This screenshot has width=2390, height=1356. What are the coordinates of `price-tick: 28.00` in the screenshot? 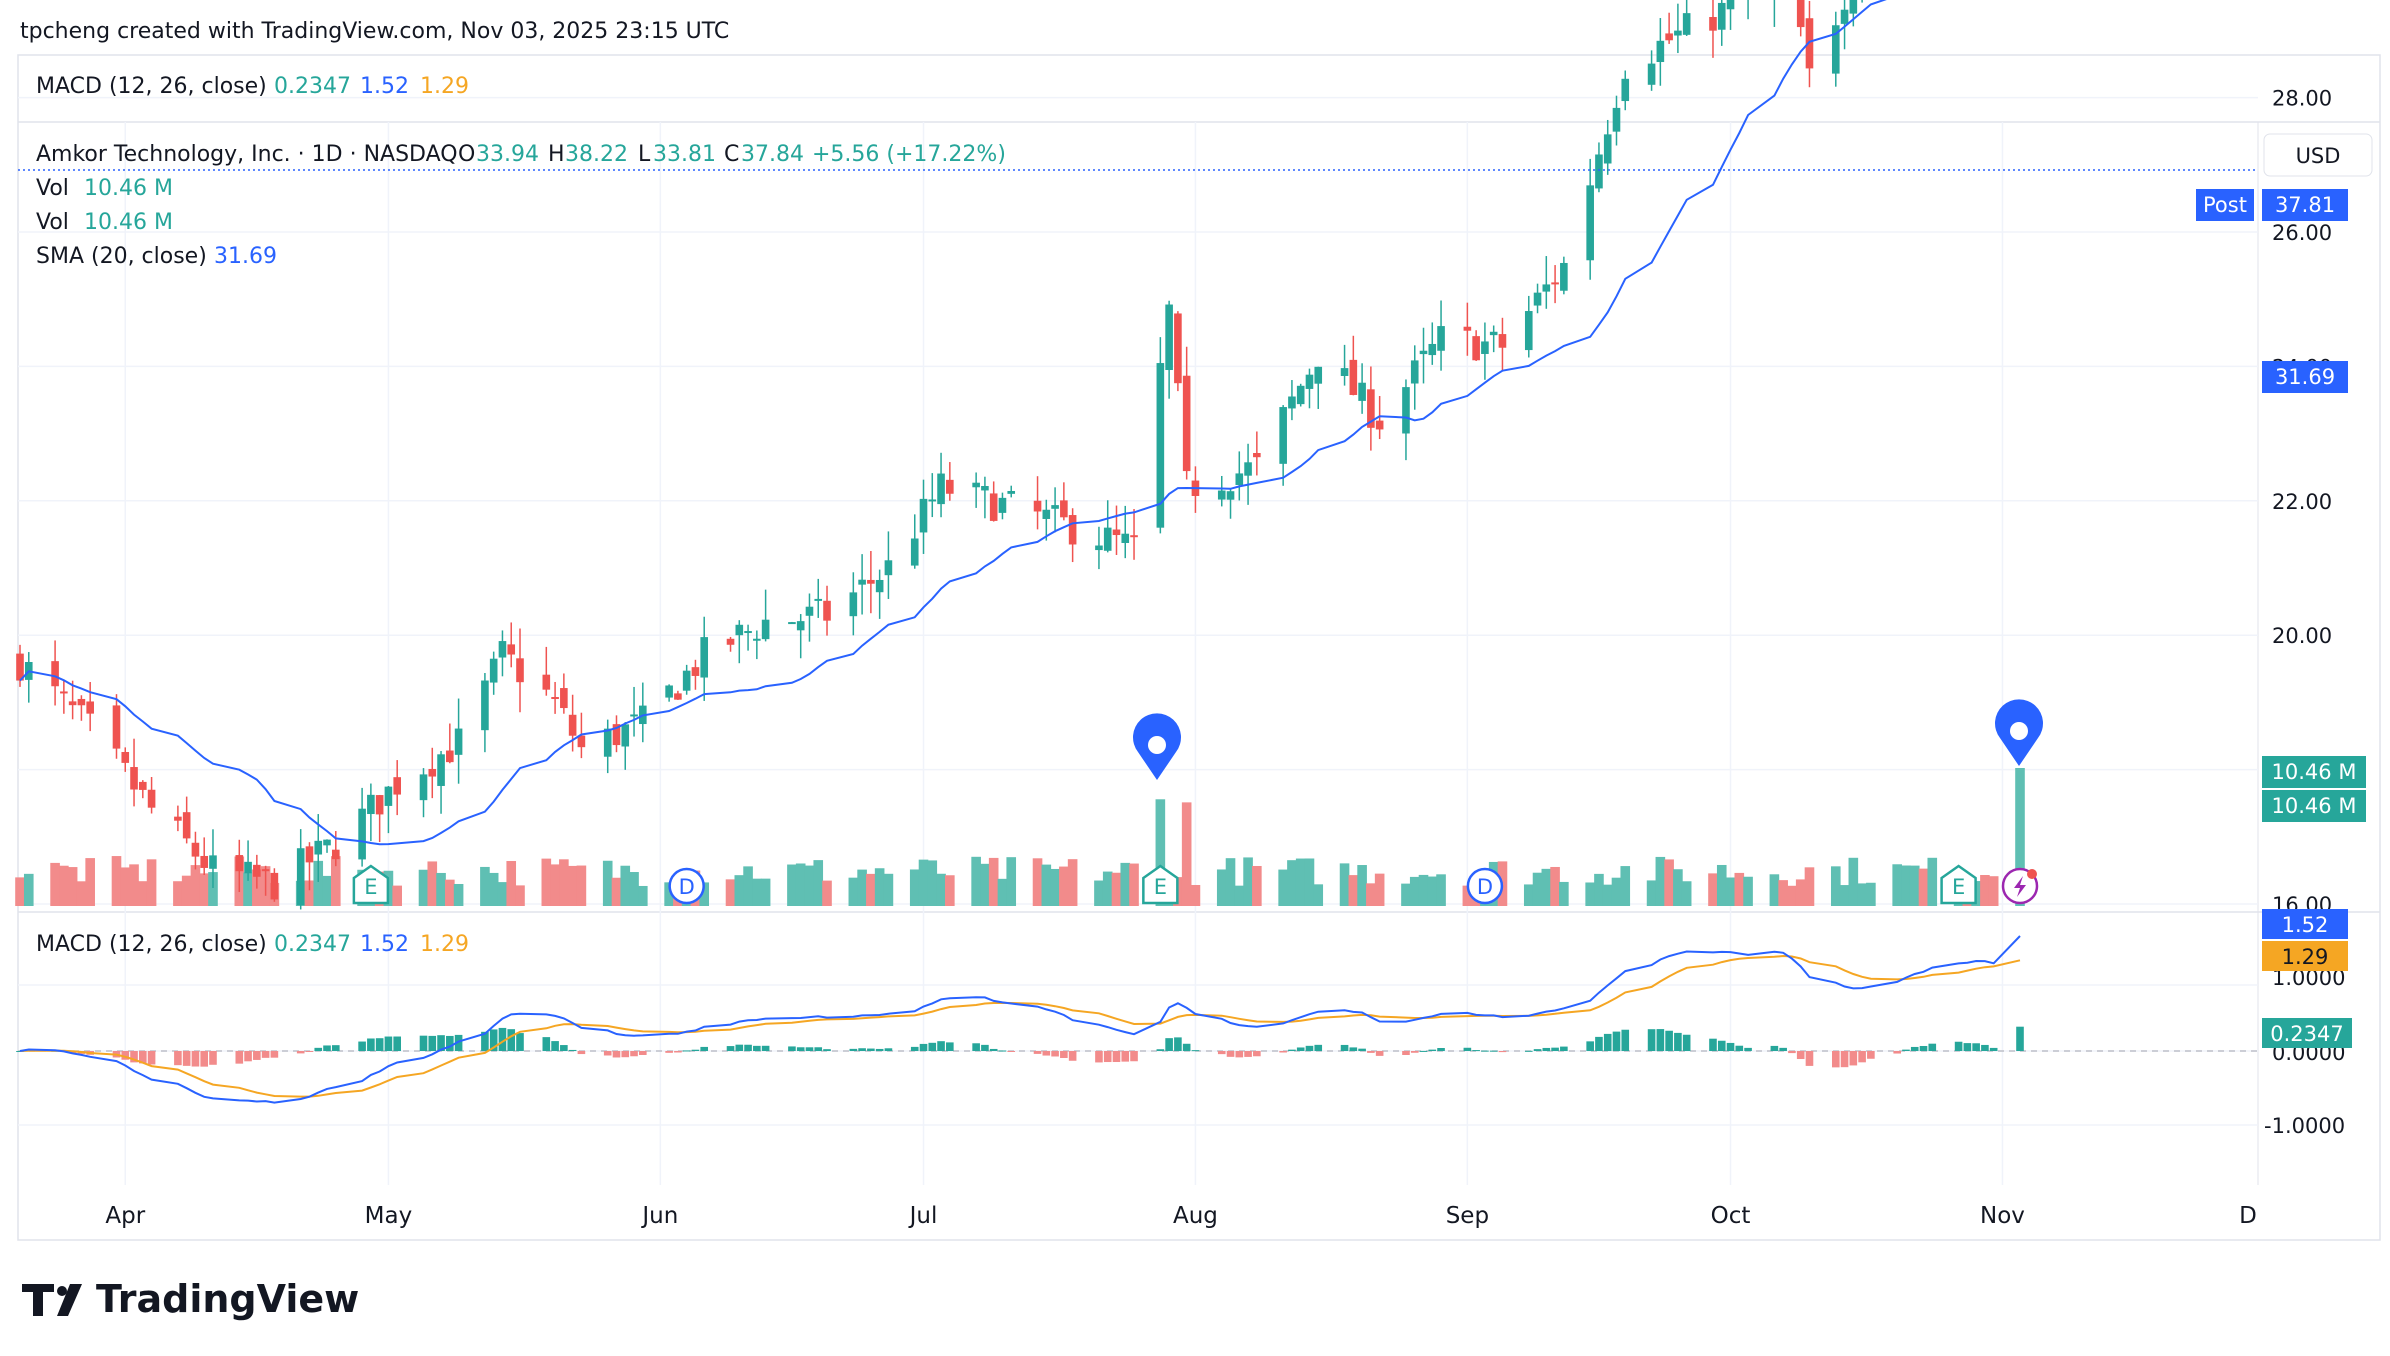 It's located at (2302, 99).